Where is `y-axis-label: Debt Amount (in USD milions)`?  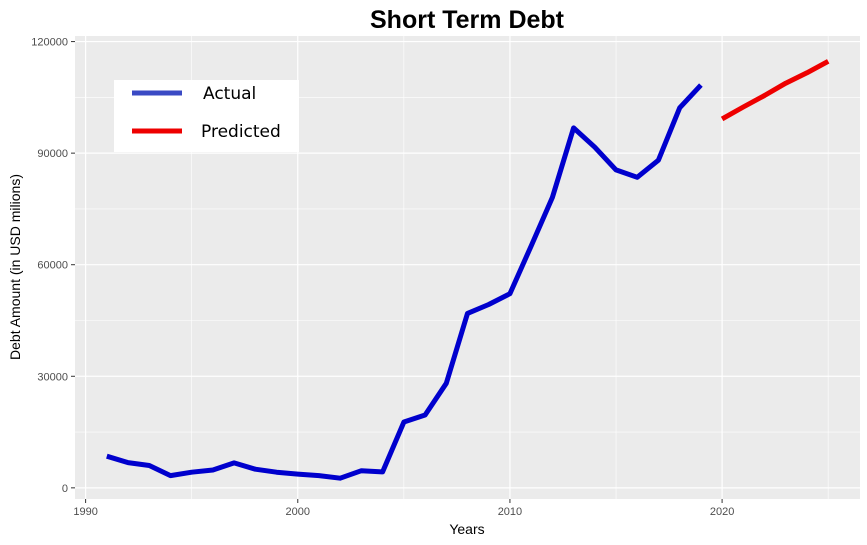 y-axis-label: Debt Amount (in USD milions) is located at coordinates (15, 267).